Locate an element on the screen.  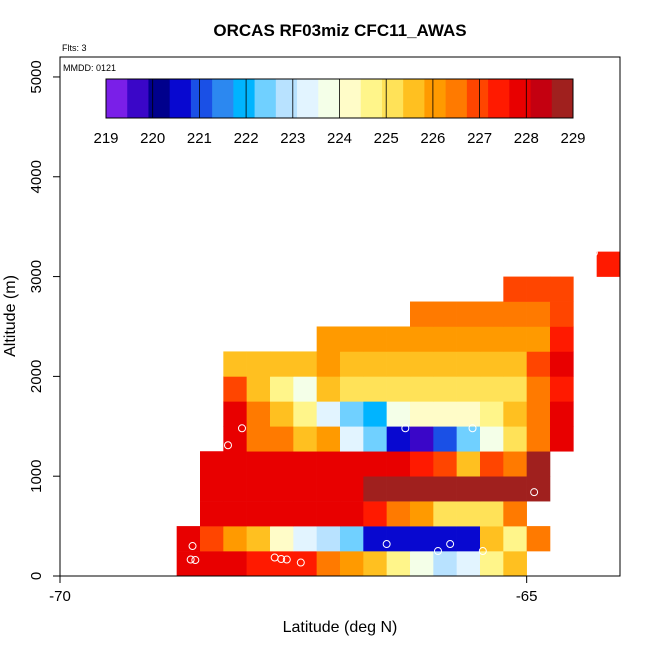
colorbar-tick-label: 229 is located at coordinates (572, 138).